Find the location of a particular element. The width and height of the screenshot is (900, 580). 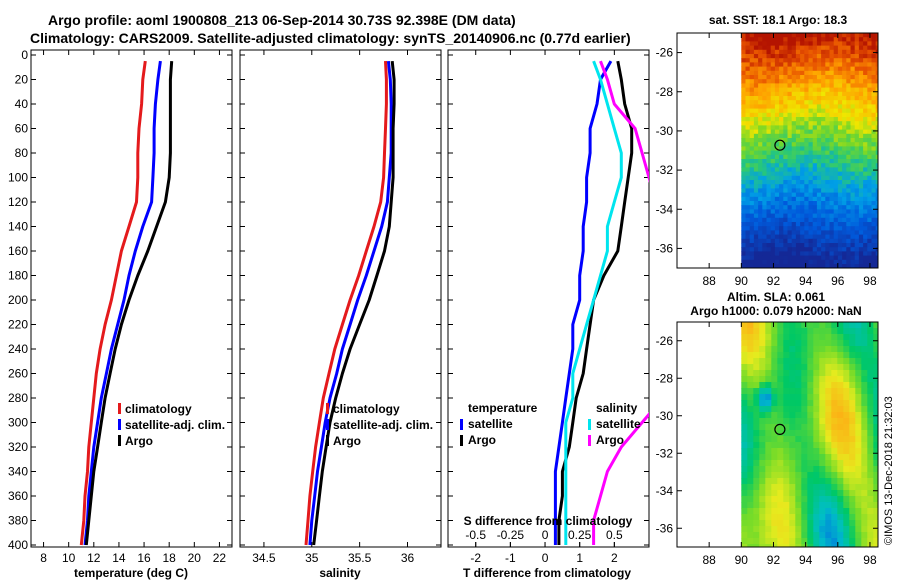

legend-swatch-climatology is located at coordinates (119, 408).